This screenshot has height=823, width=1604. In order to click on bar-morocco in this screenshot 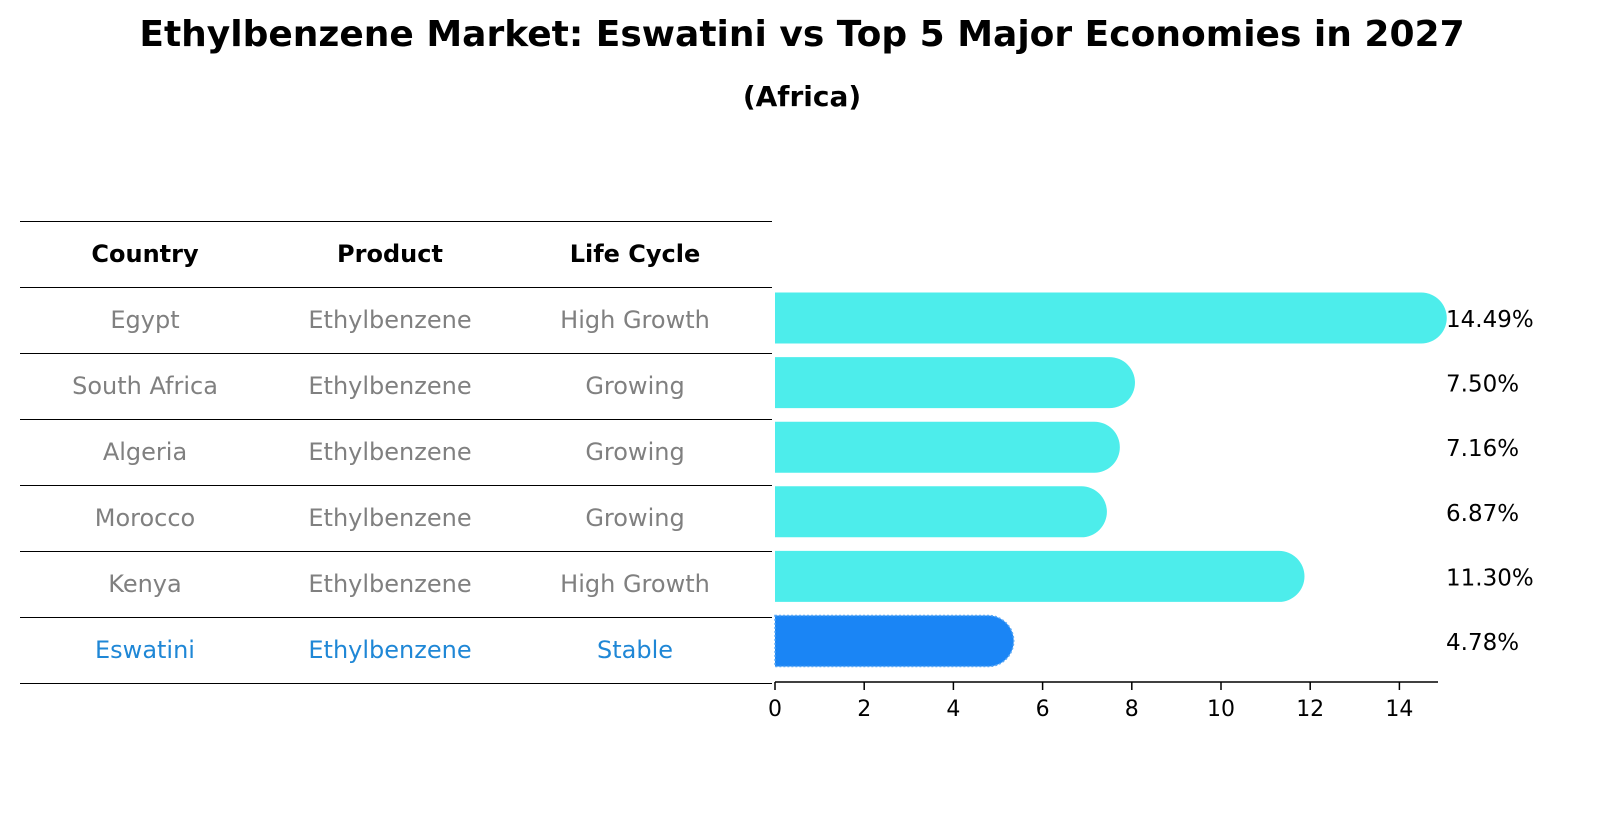, I will do `click(941, 512)`.